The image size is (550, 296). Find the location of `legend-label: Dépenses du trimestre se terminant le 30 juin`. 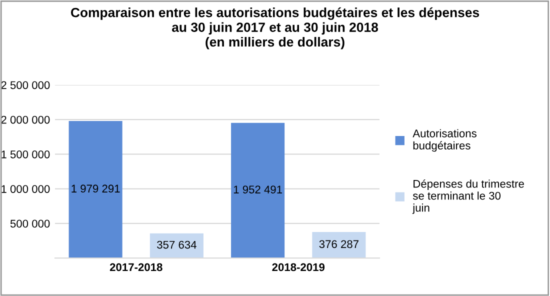

legend-label: Dépenses du trimestre se terminant le 30 juin is located at coordinates (468, 196).